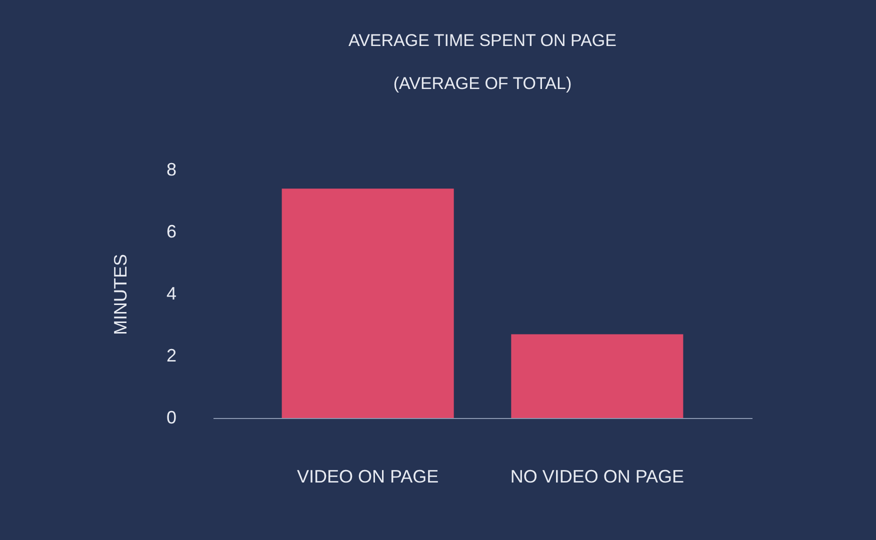 This screenshot has width=876, height=540. What do you see at coordinates (171, 418) in the screenshot?
I see `y-tick-label: 0` at bounding box center [171, 418].